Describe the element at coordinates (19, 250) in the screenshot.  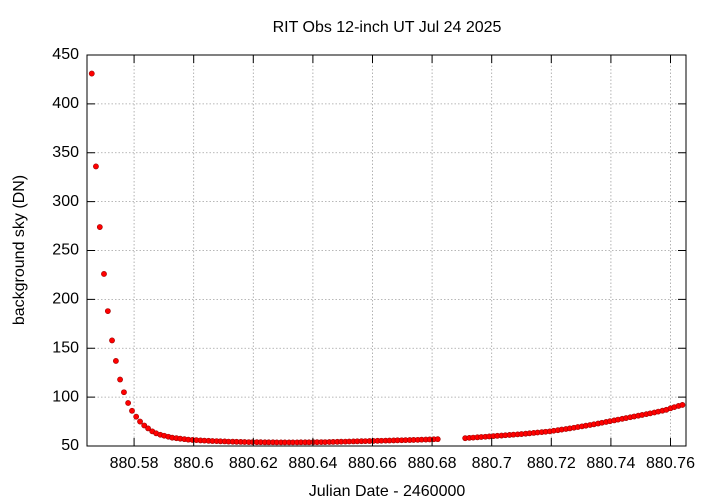
I see `y-axis-label: background sky (DN)` at that location.